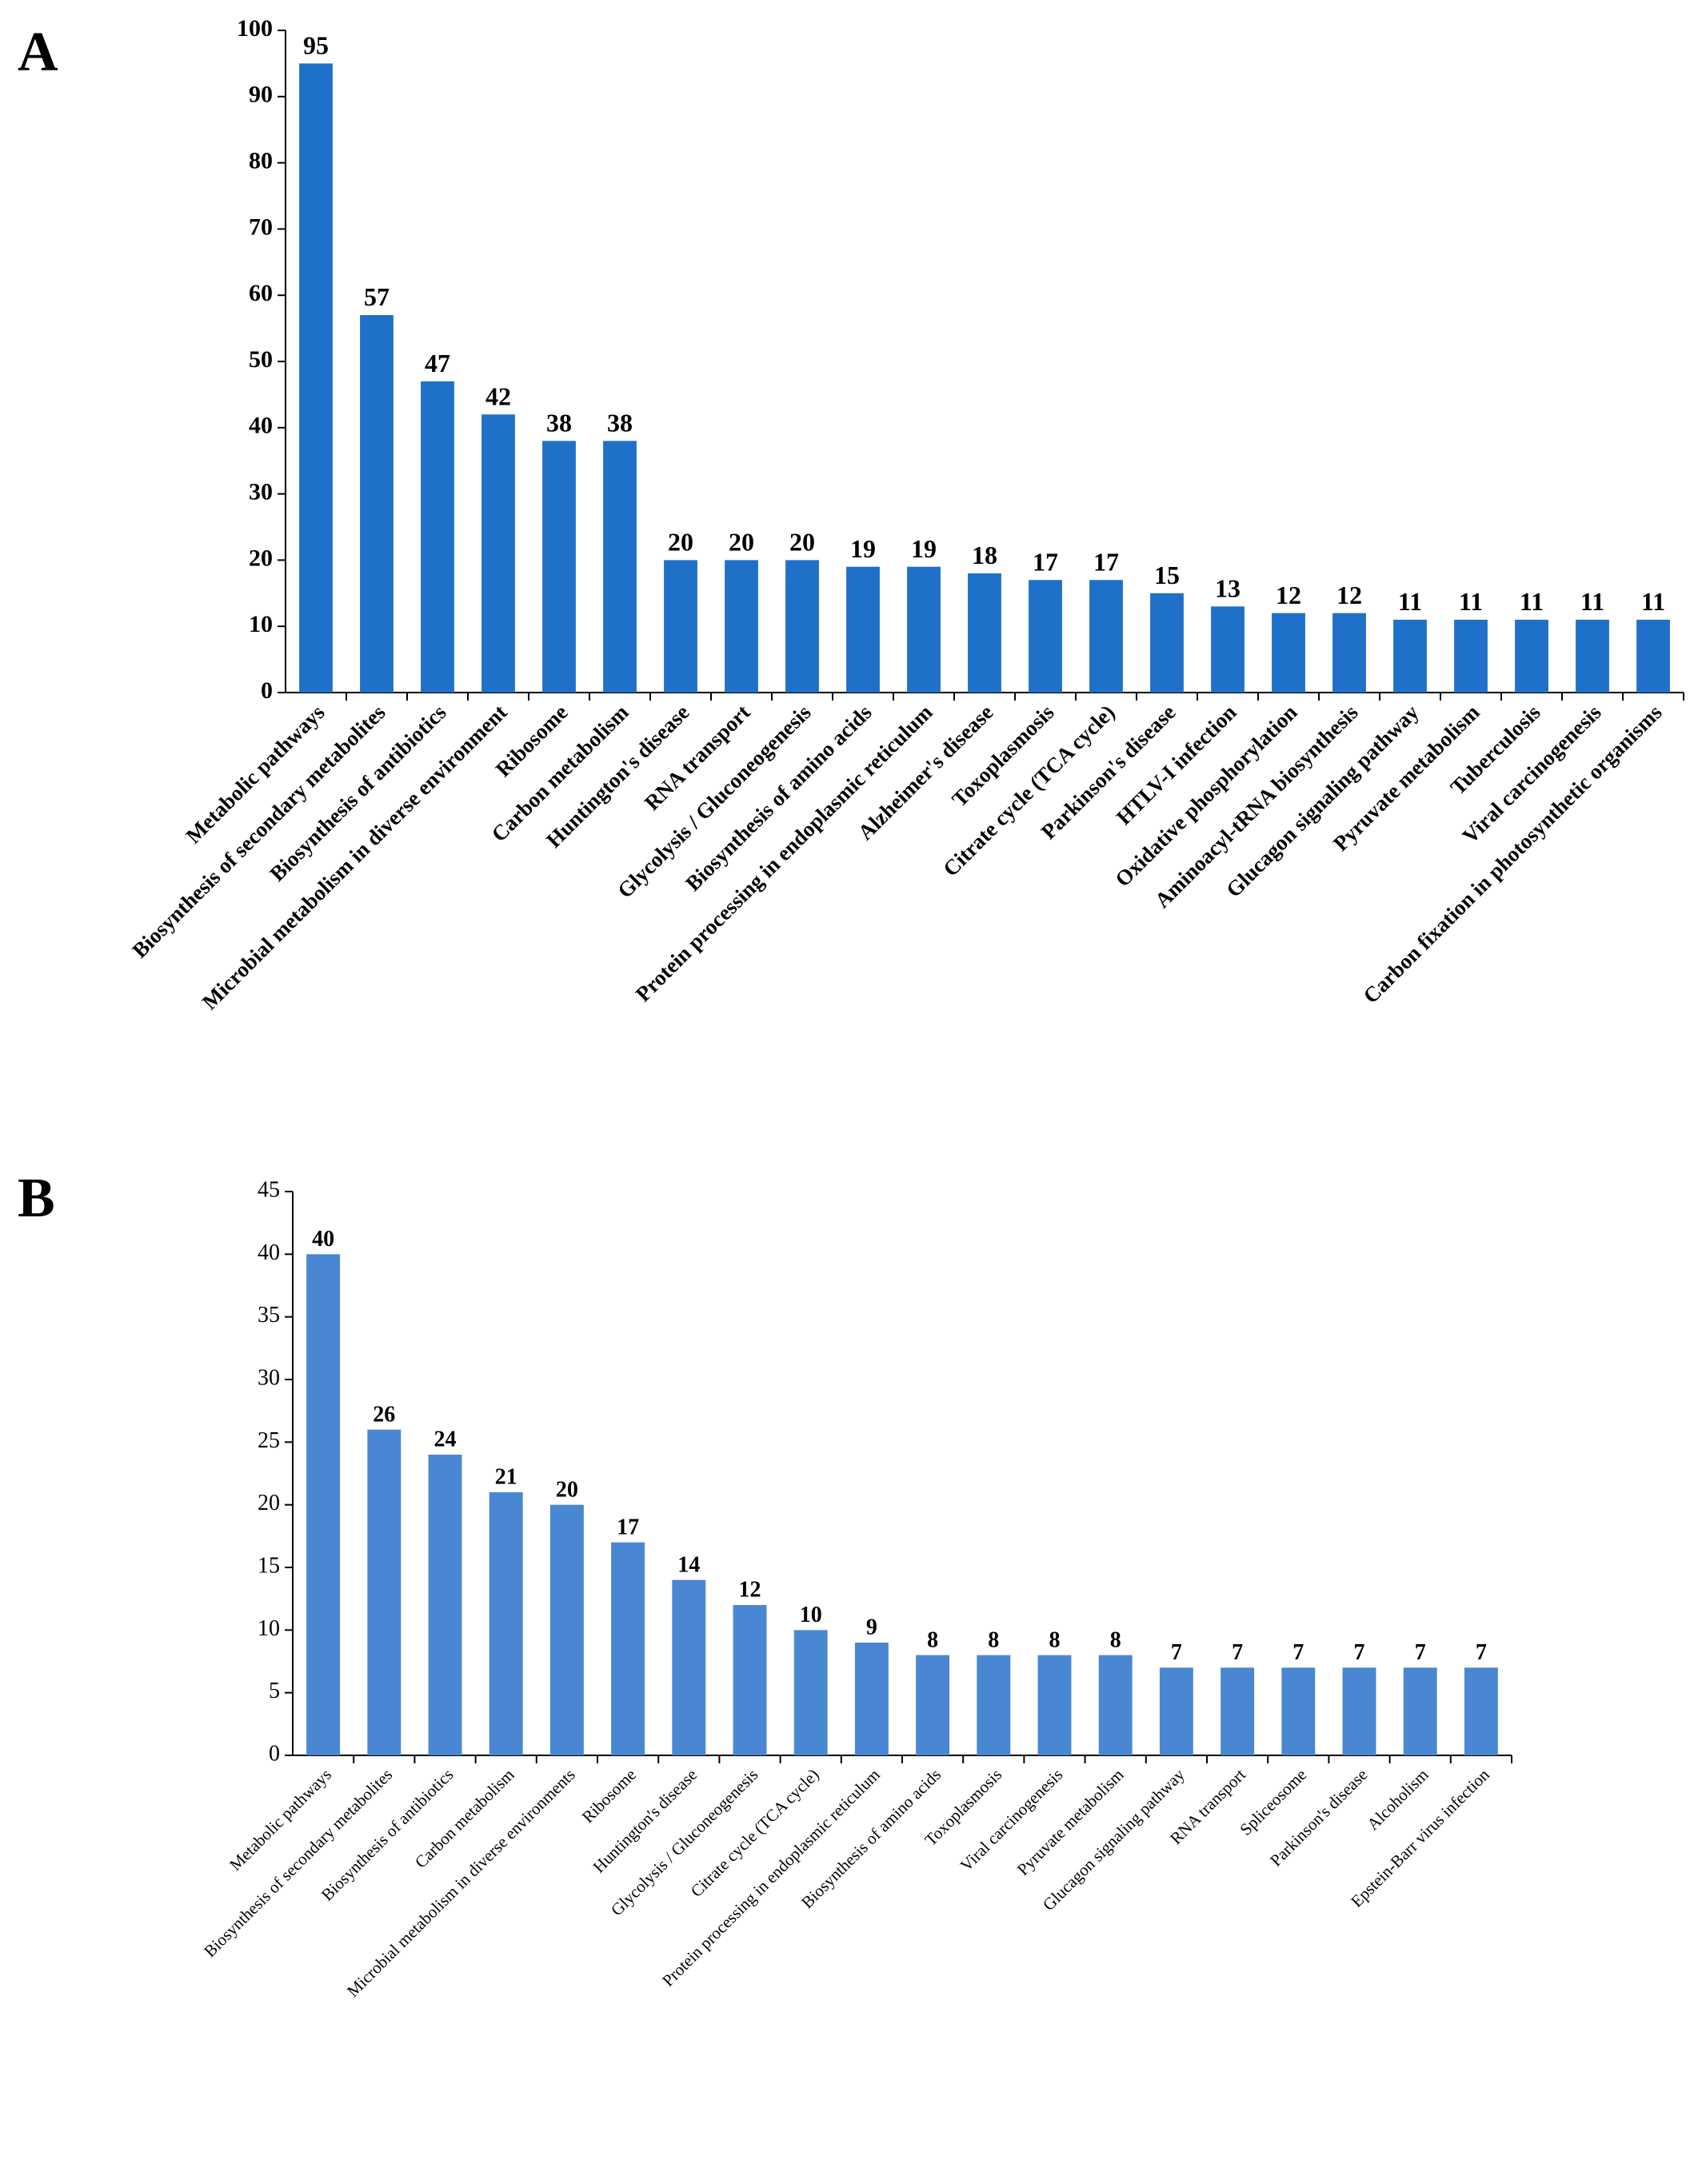  Describe the element at coordinates (984, 555) in the screenshot. I see `value-label: 18` at that location.